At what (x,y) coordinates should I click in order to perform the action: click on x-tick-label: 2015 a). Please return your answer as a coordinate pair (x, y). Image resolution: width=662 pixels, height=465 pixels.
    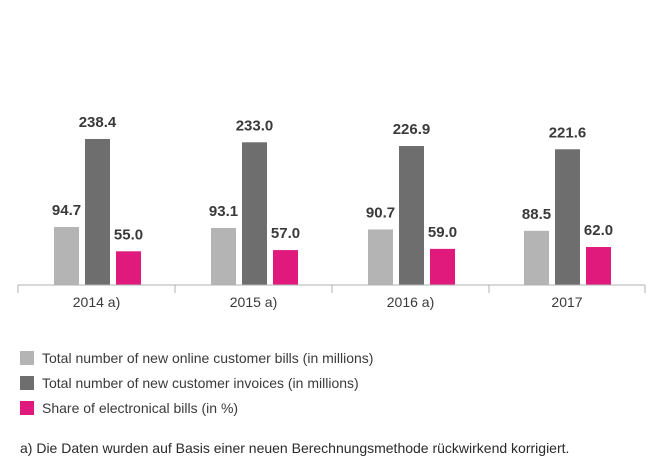
    Looking at the image, I should click on (253, 302).